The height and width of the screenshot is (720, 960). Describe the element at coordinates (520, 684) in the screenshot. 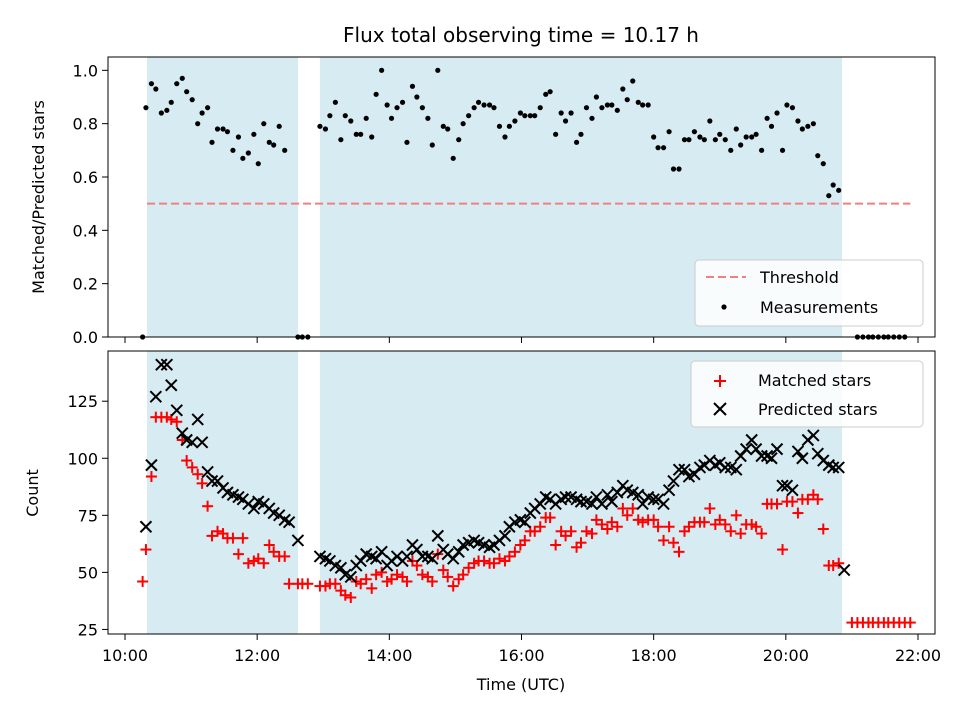

I see `x-axis-label: Time (UTC)` at that location.